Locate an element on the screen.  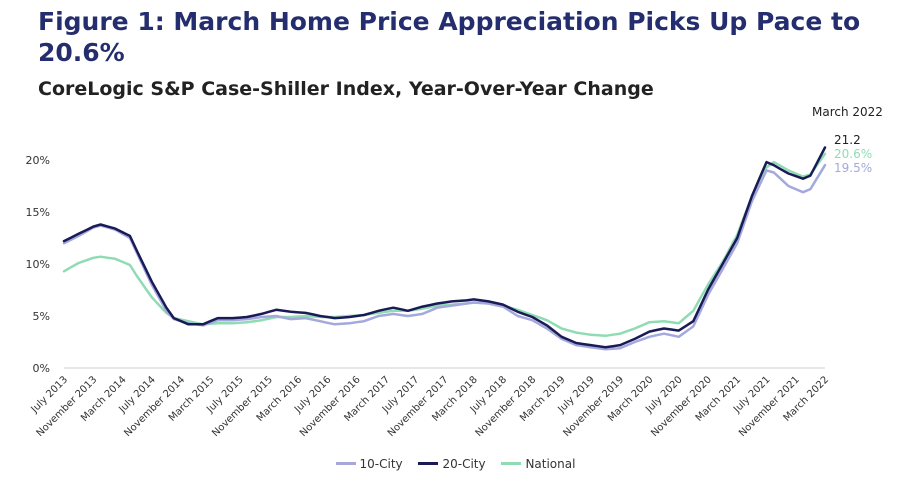
legend-item-national: National is located at coordinates (538, 464).